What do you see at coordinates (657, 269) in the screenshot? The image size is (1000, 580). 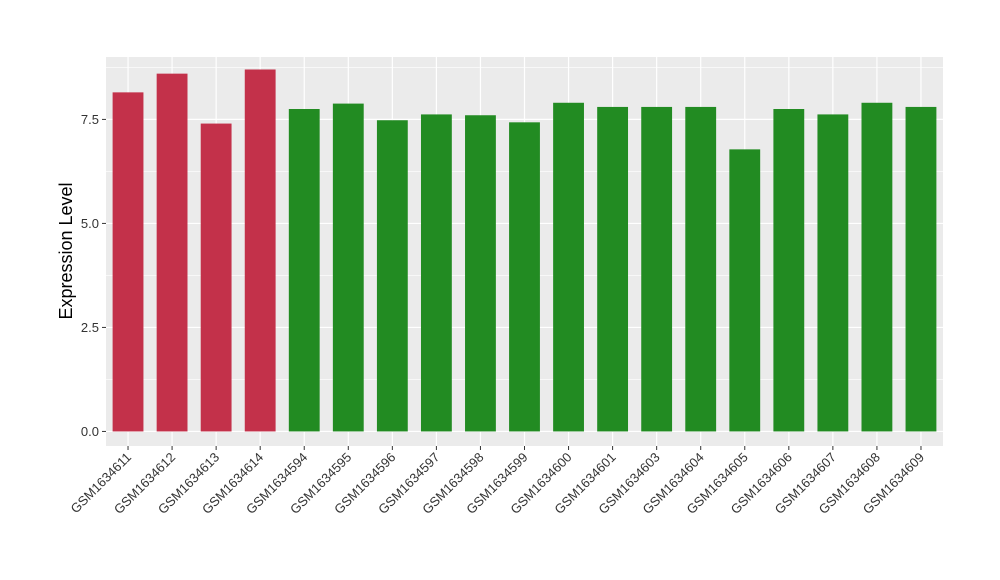 I see `bar-GSM1634603` at bounding box center [657, 269].